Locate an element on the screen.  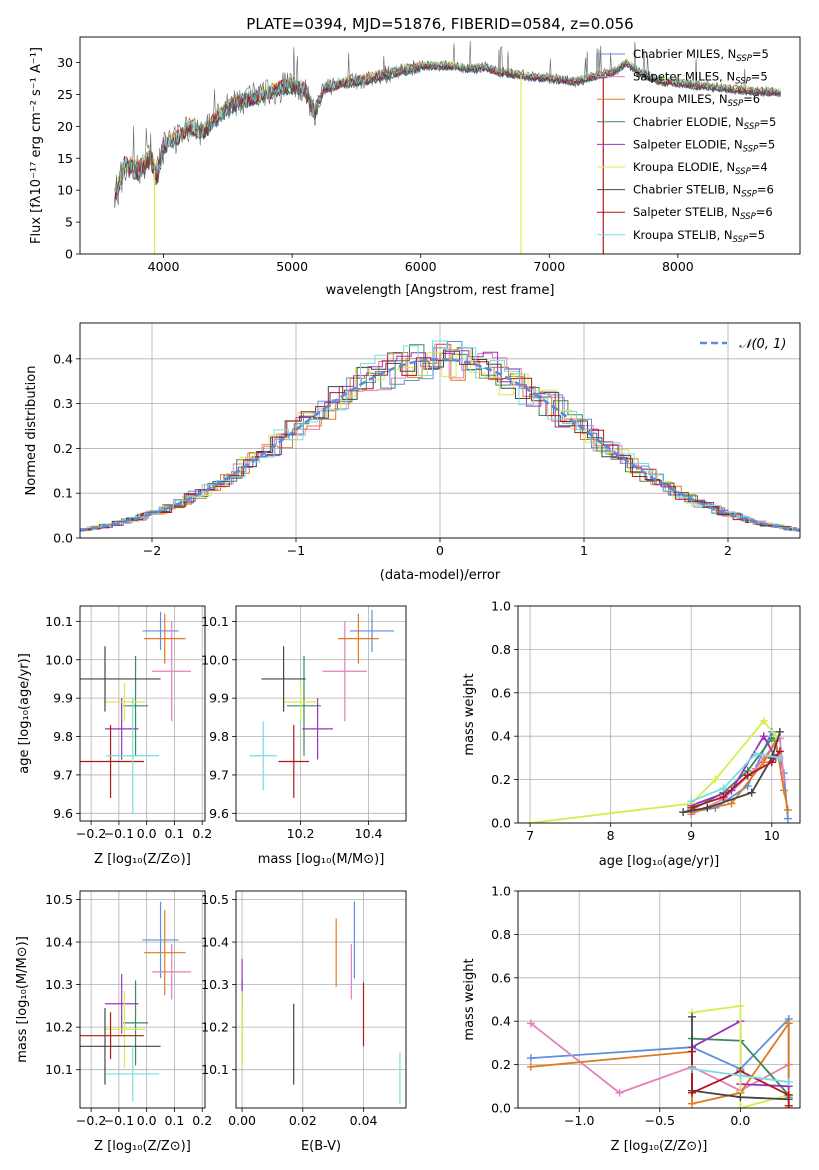
x-tick-label: 7 is located at coordinates (530, 835).